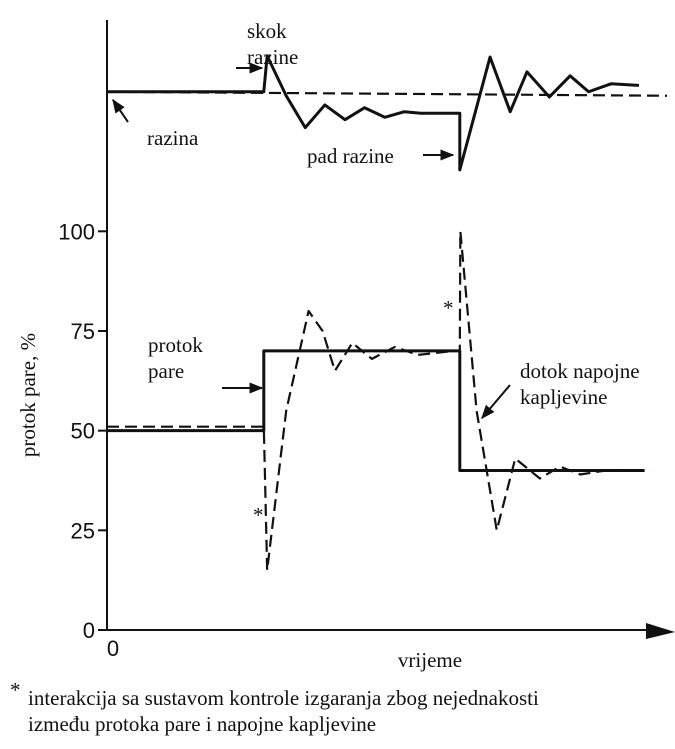  I want to click on y-tick-label: 0, so click(89, 630).